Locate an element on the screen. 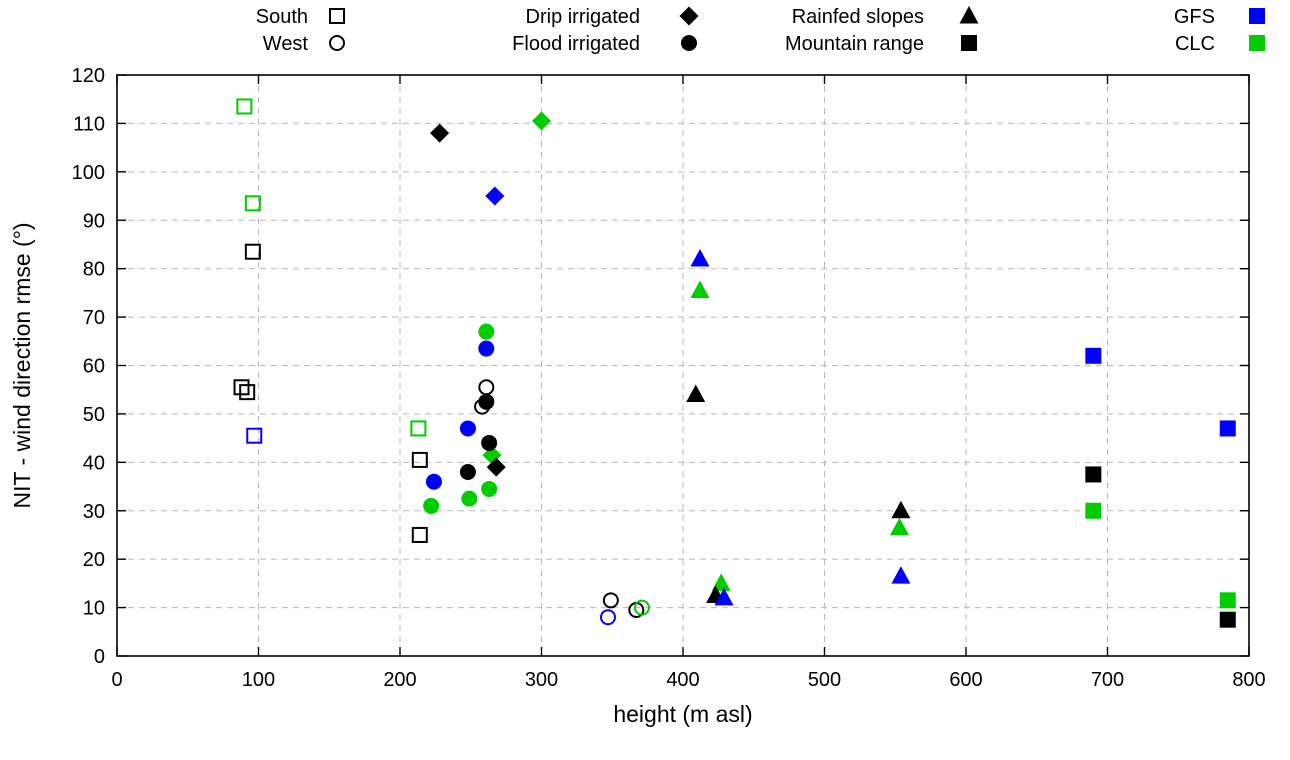 Image resolution: width=1290 pixels, height=760 pixels. y-tick-label: 90 is located at coordinates (94, 221).